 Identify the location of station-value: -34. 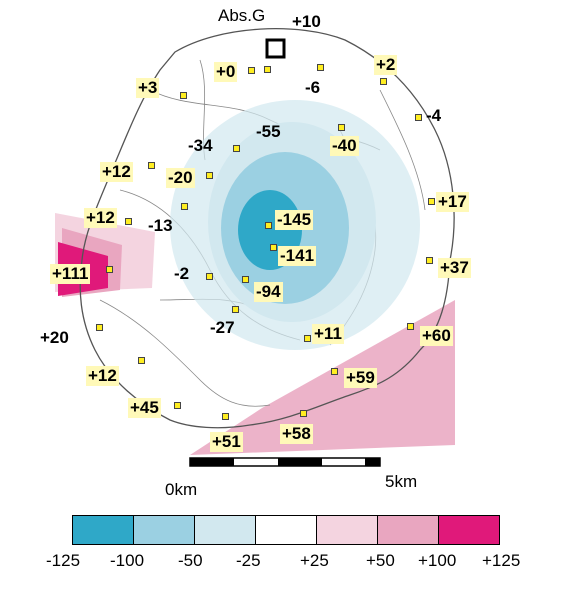
(200, 145).